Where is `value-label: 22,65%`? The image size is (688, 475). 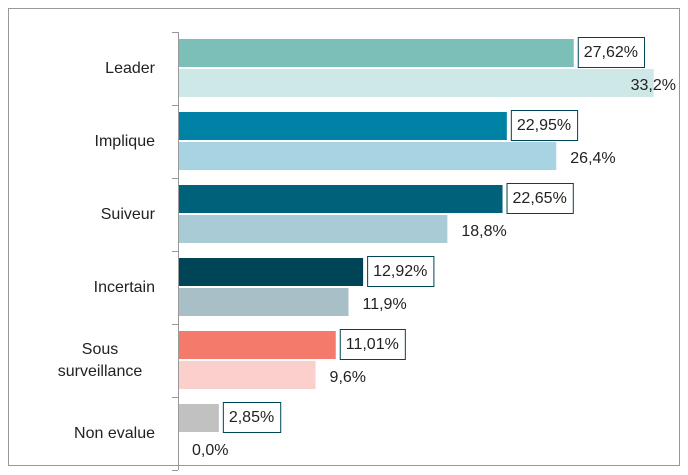 value-label: 22,65% is located at coordinates (540, 198).